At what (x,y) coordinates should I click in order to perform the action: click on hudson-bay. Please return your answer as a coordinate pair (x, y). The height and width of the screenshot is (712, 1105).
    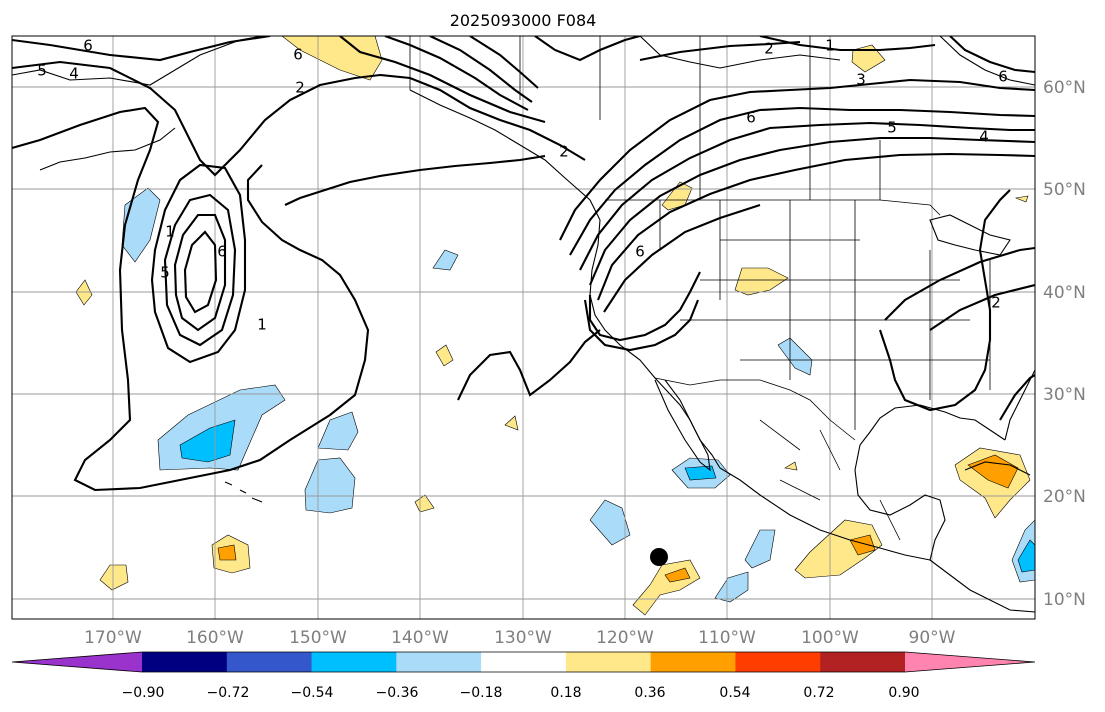
    Looking at the image, I should click on (987, 61).